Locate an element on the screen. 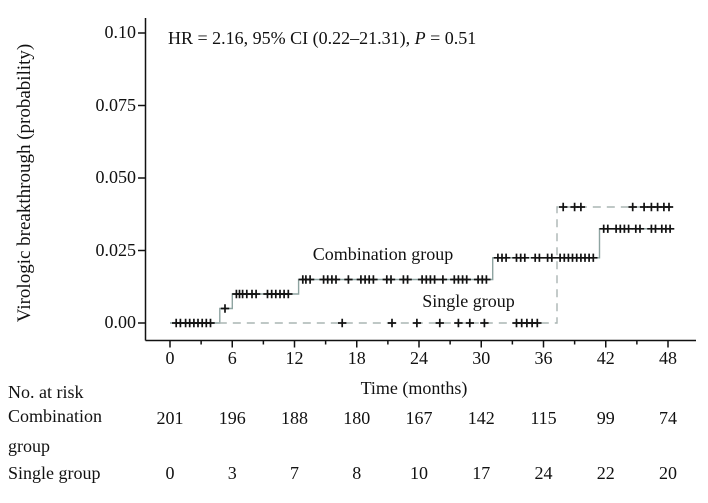  hr-annotation-text: HR = 2.16, 95% CI (0.22–21.31), is located at coordinates (291, 38).